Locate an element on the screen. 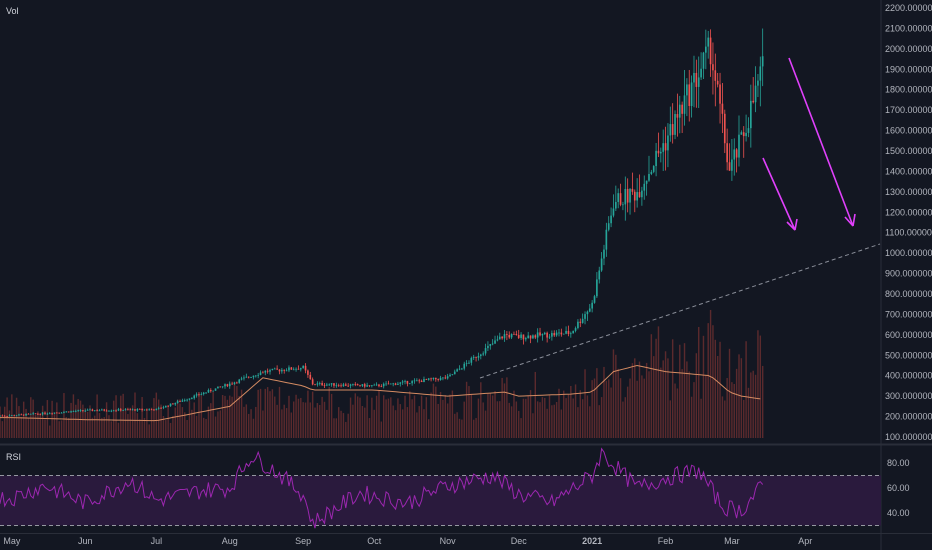 Image resolution: width=932 pixels, height=550 pixels. time-tick-label: Jul is located at coordinates (157, 541).